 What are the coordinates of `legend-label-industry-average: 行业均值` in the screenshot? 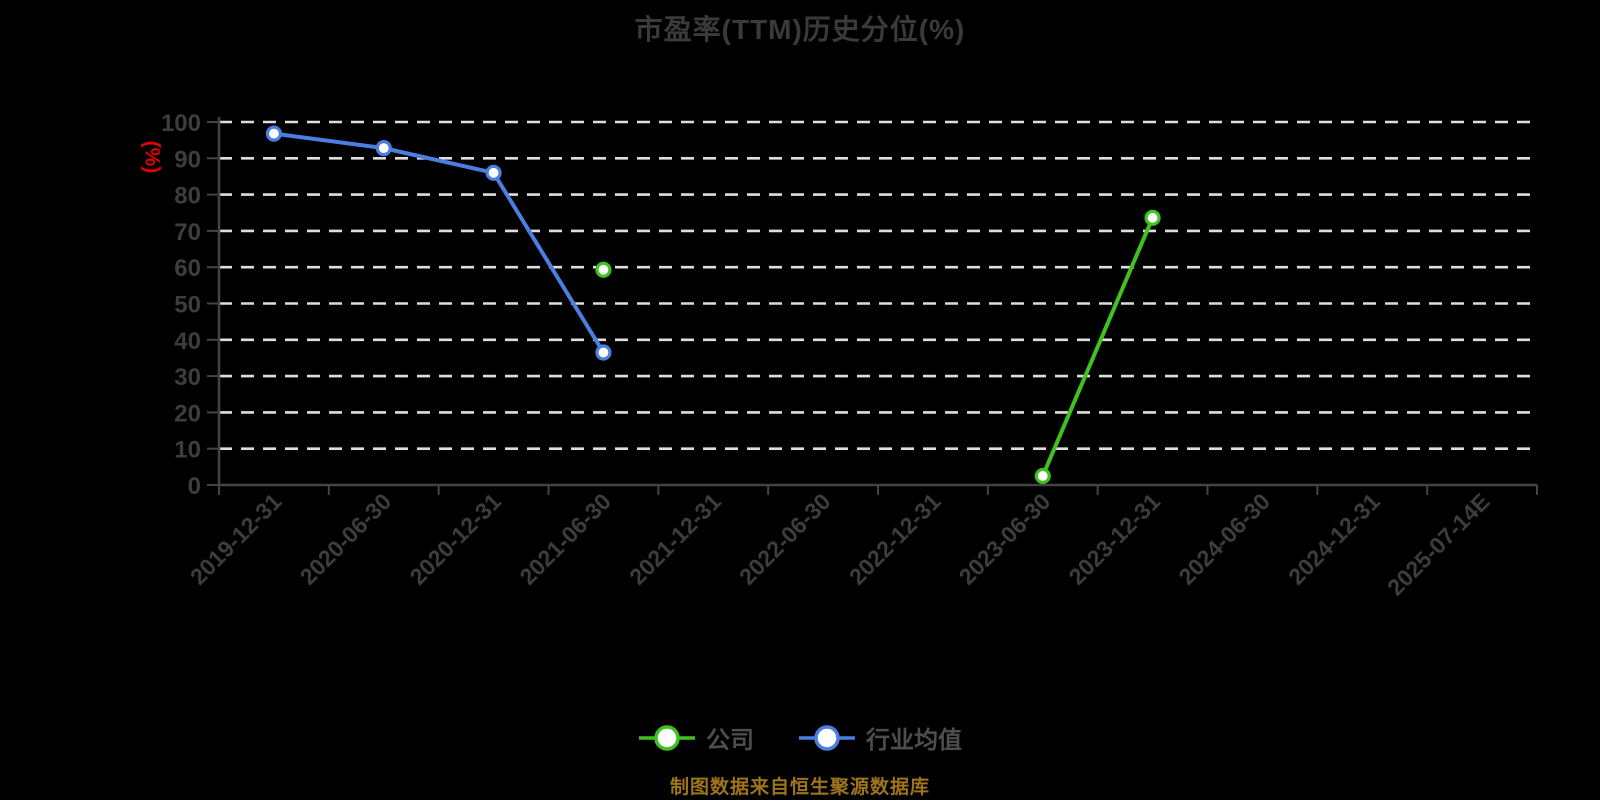 It's located at (914, 740).